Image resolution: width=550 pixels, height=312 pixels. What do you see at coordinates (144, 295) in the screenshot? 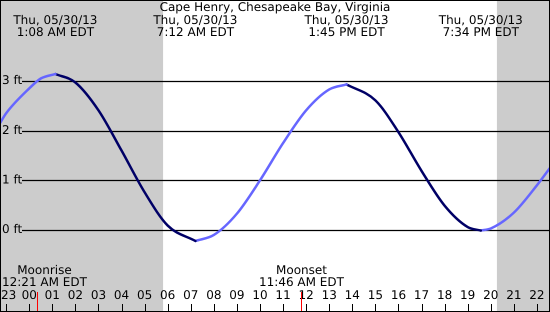
I see `x-tick-label: 05` at bounding box center [144, 295].